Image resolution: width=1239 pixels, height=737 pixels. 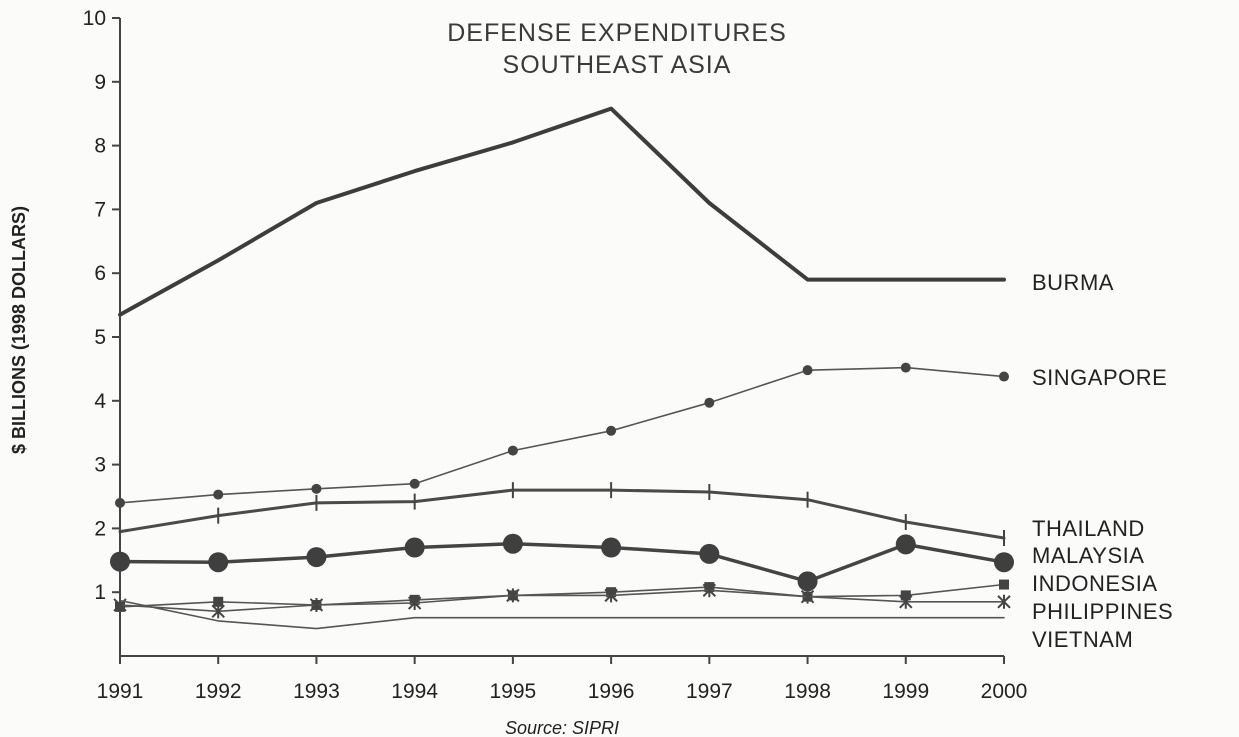 What do you see at coordinates (100, 82) in the screenshot?
I see `y-tick-label: 9` at bounding box center [100, 82].